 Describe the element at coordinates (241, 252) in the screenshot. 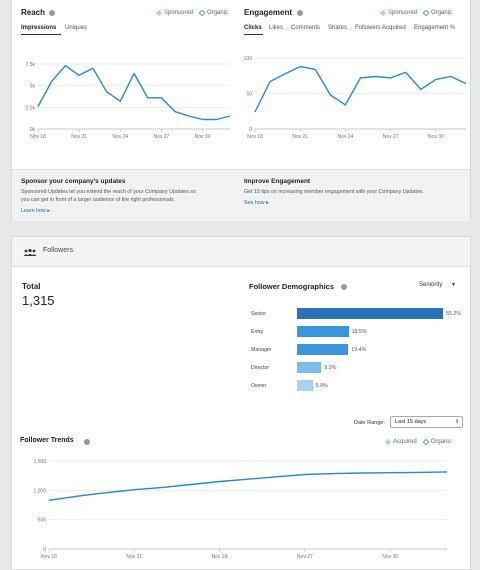

I see `followers-header: Followers` at that location.